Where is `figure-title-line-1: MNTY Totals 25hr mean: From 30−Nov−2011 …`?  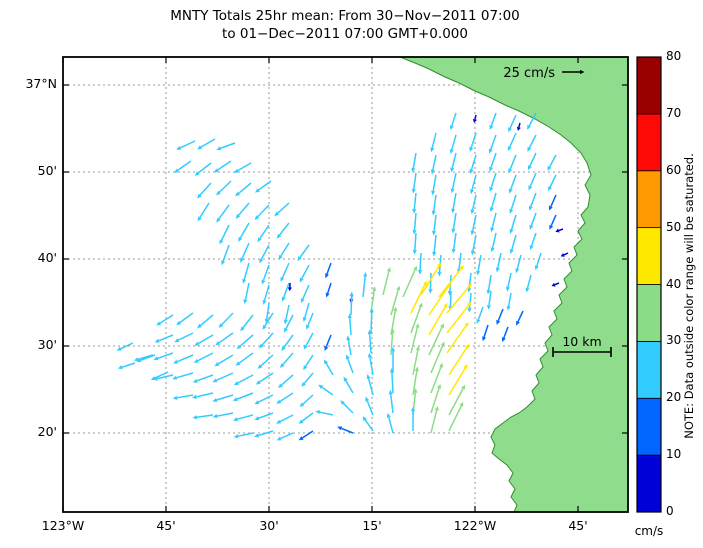 figure-title-line-1: MNTY Totals 25hr mean: From 30−Nov−2011 … is located at coordinates (345, 16).